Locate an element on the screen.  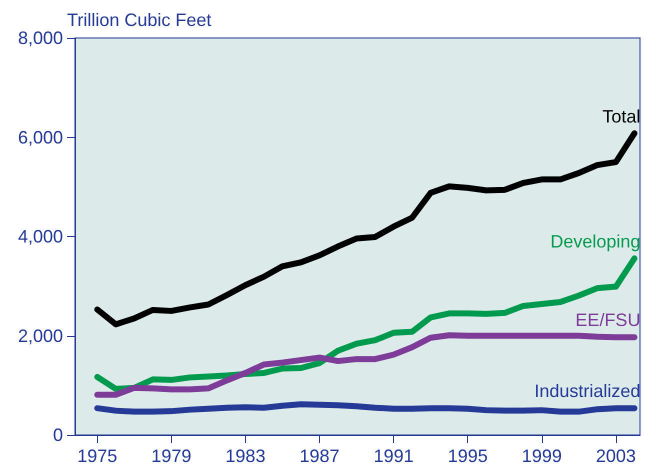
x-tick-label: 1979 is located at coordinates (171, 456).